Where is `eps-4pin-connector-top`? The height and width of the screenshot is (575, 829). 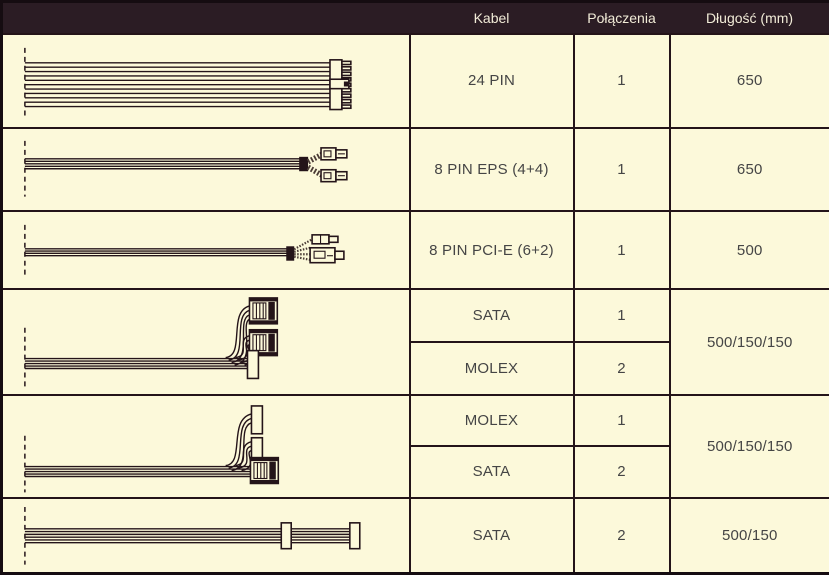 eps-4pin-connector-top is located at coordinates (334, 154).